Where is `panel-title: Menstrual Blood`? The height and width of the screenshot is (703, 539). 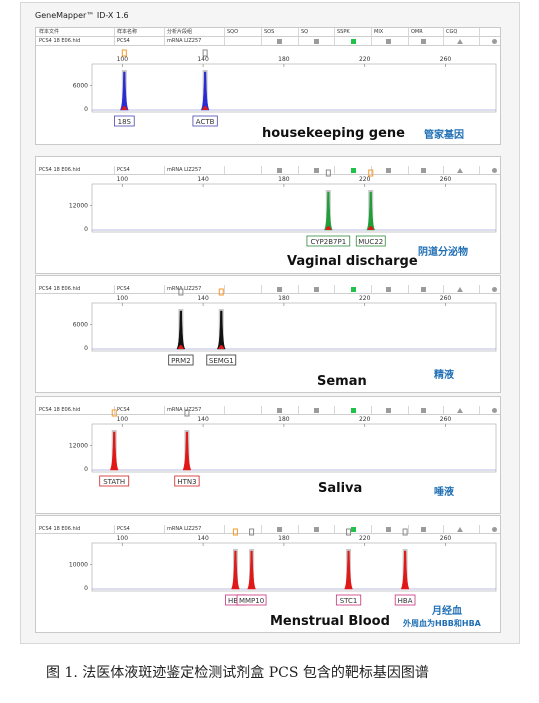 panel-title: Menstrual Blood is located at coordinates (330, 621).